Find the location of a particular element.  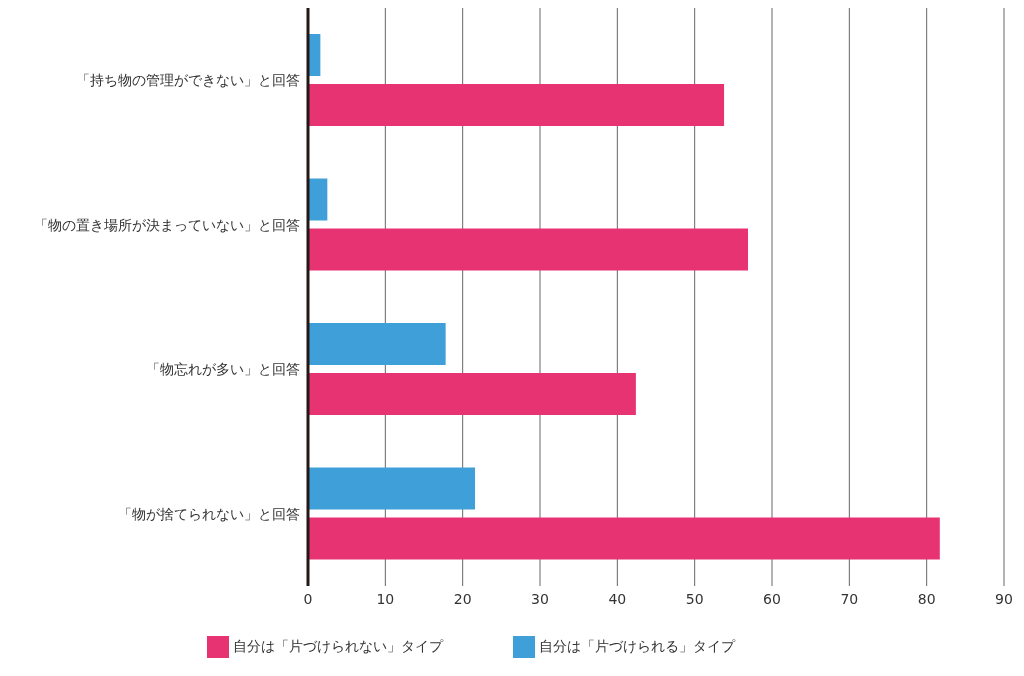

x-tick-label: 30 is located at coordinates (540, 598).